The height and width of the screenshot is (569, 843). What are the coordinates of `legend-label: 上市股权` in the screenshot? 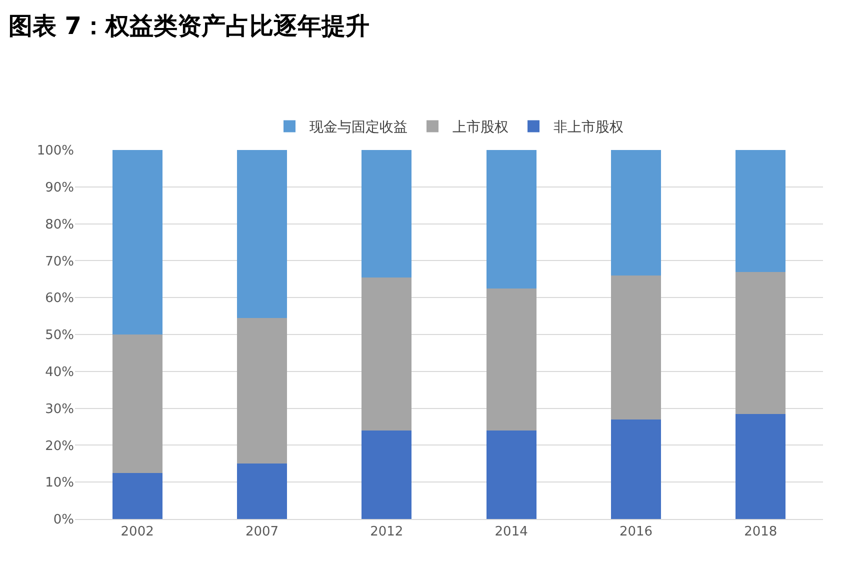 It's located at (480, 128).